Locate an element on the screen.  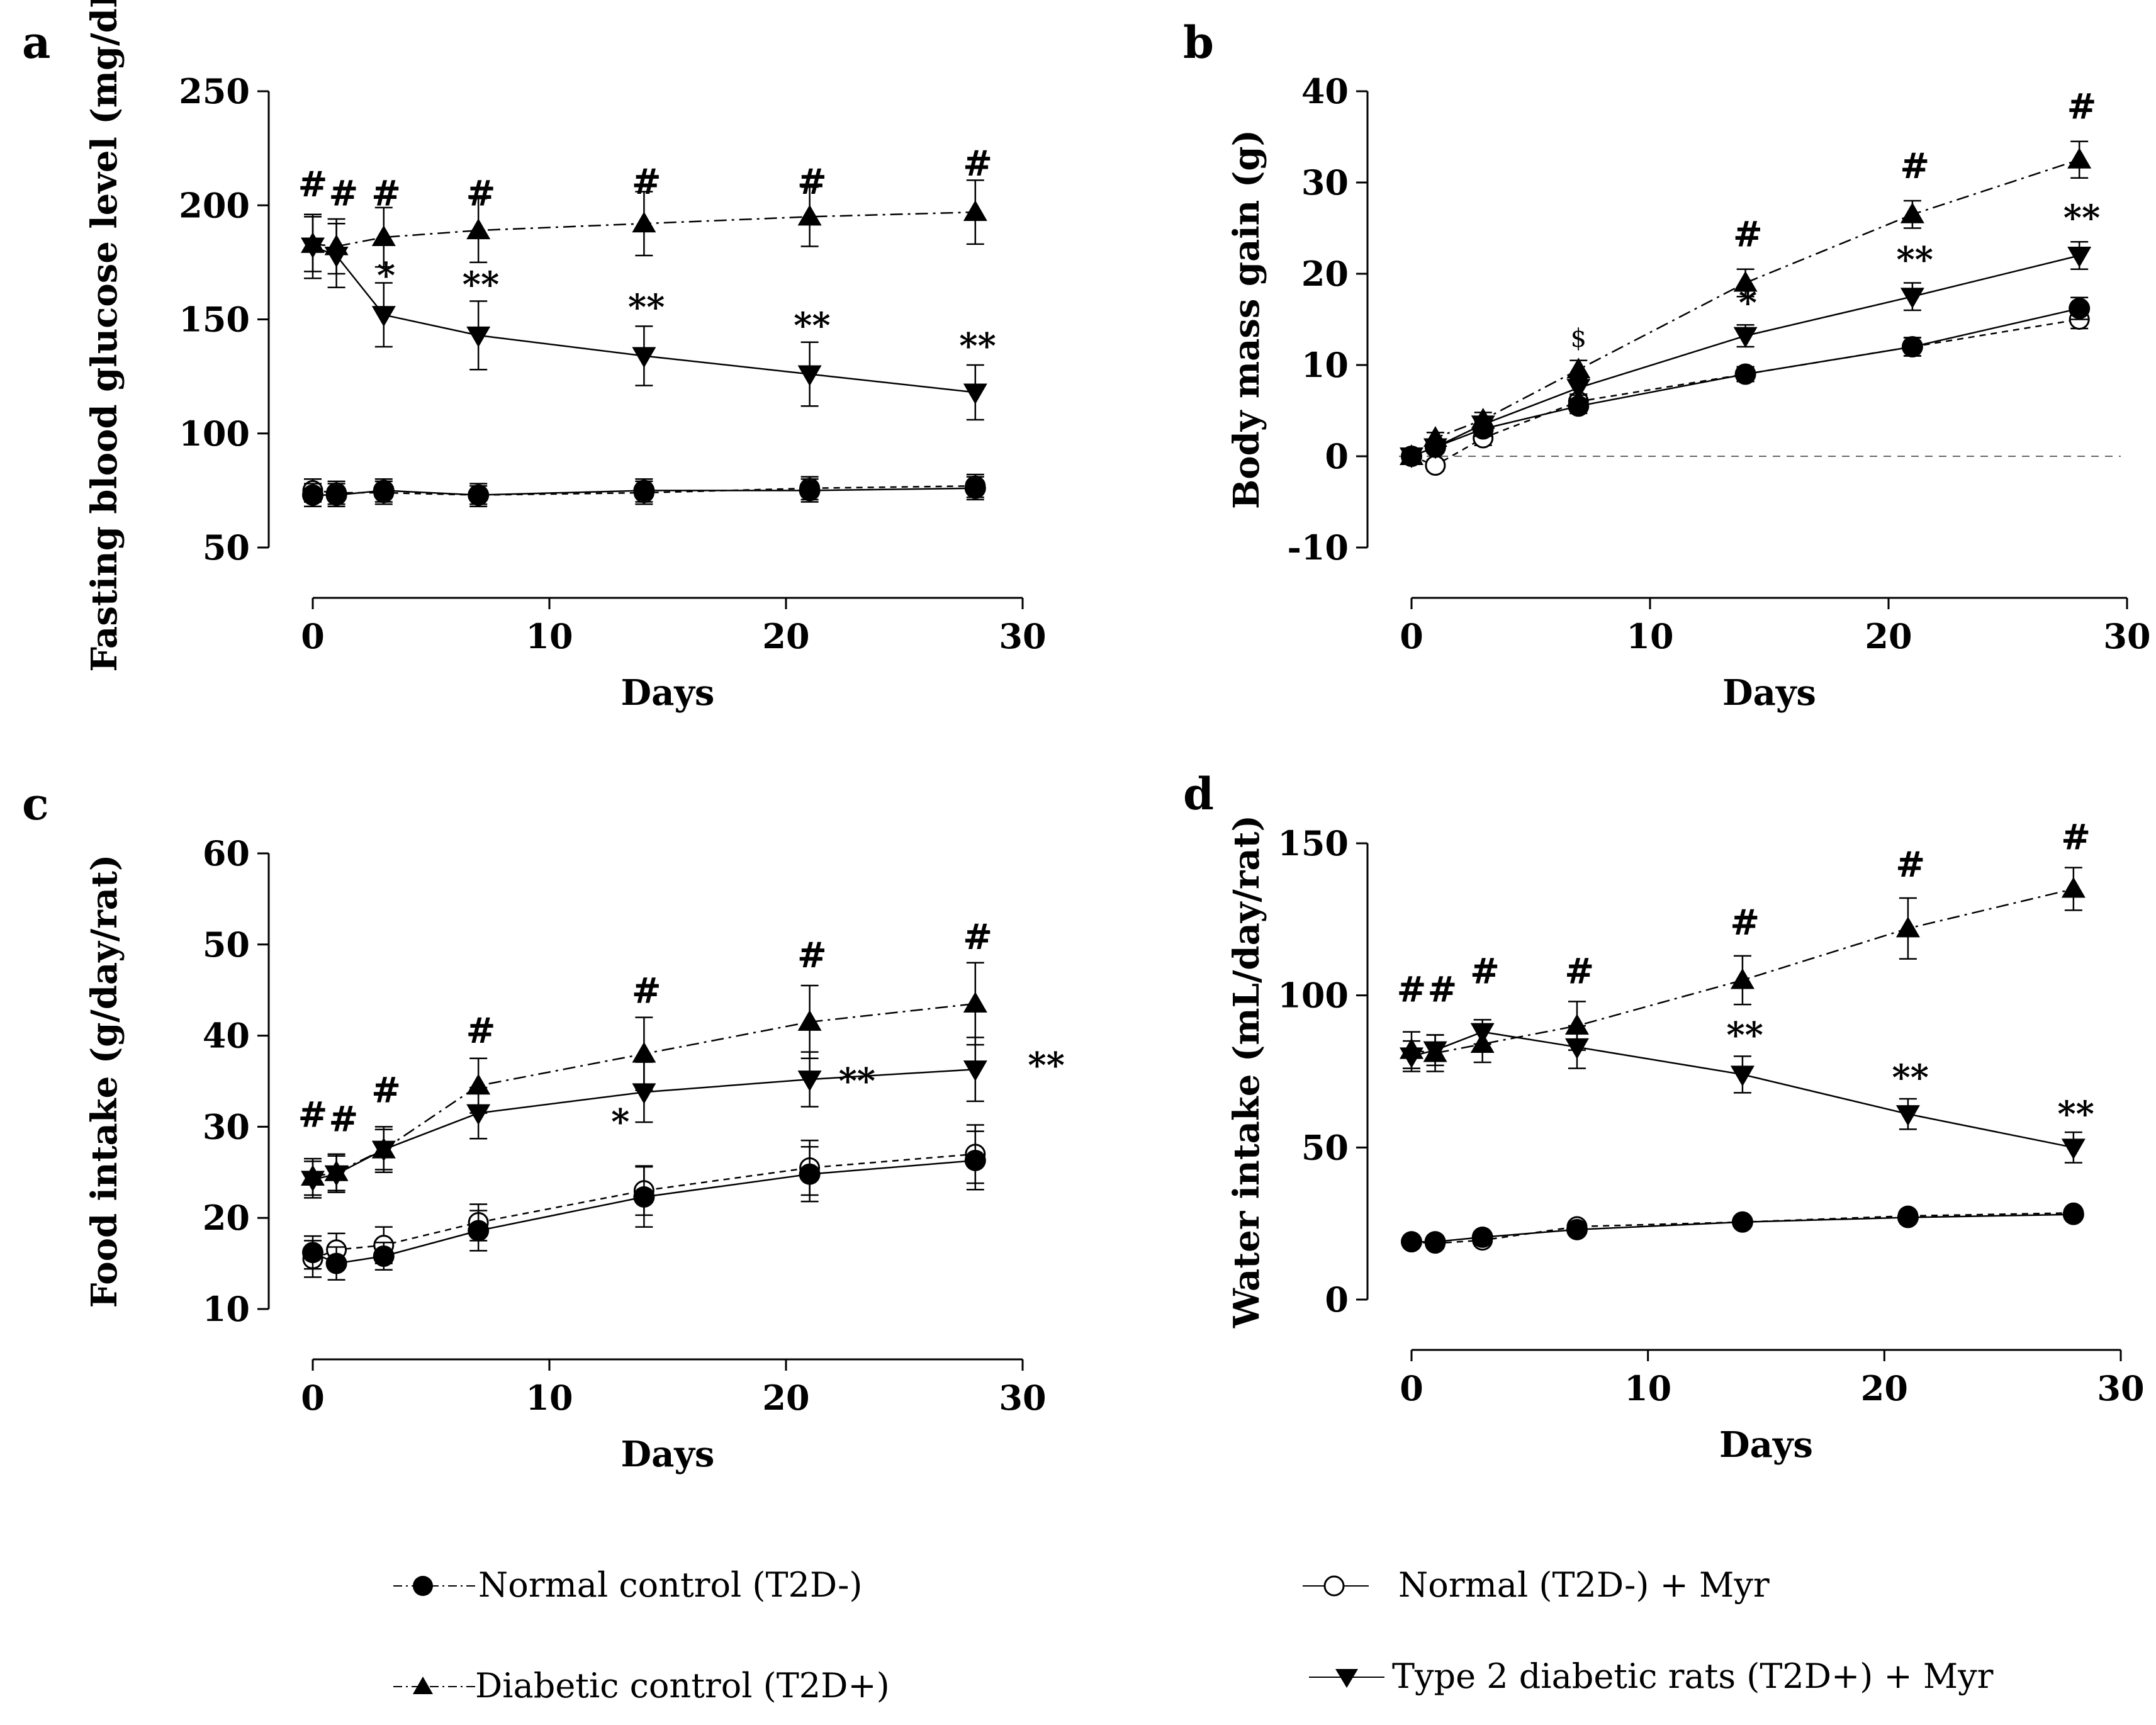
y-tick-label: 40 is located at coordinates (1325, 91).